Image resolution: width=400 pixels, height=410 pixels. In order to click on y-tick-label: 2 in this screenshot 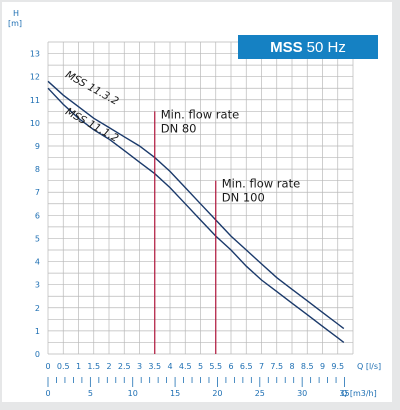, I will do `click(37, 308)`.